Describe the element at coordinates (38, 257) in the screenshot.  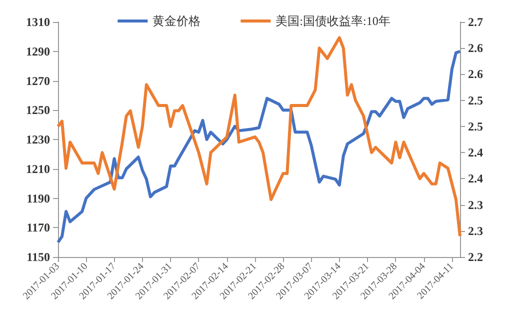
I see `y-tick-label: 1150` at that location.